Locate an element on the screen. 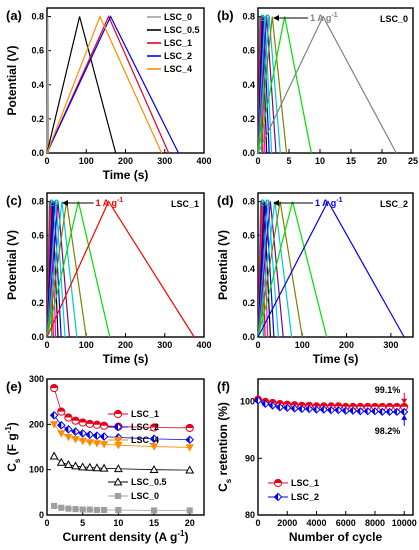  y-axis-label: Potential (V) is located at coordinates (223, 265).